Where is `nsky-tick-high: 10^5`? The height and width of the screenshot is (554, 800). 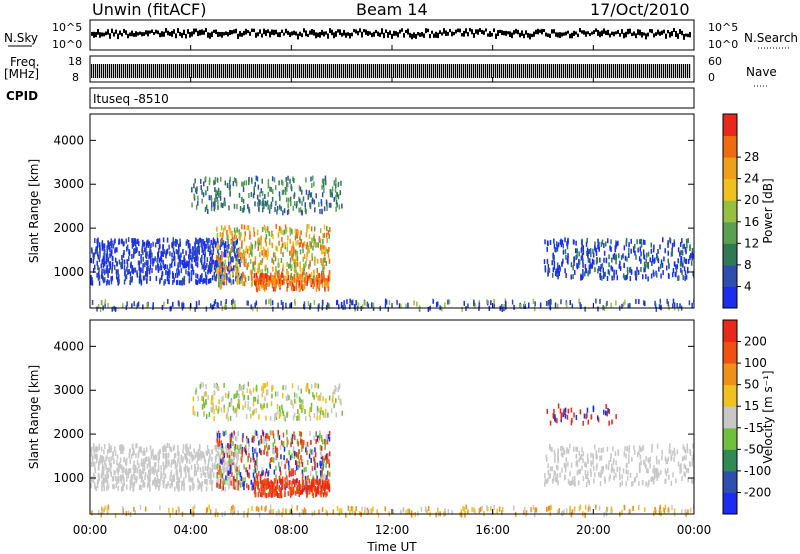 nsky-tick-high: 10^5 is located at coordinates (67, 27).